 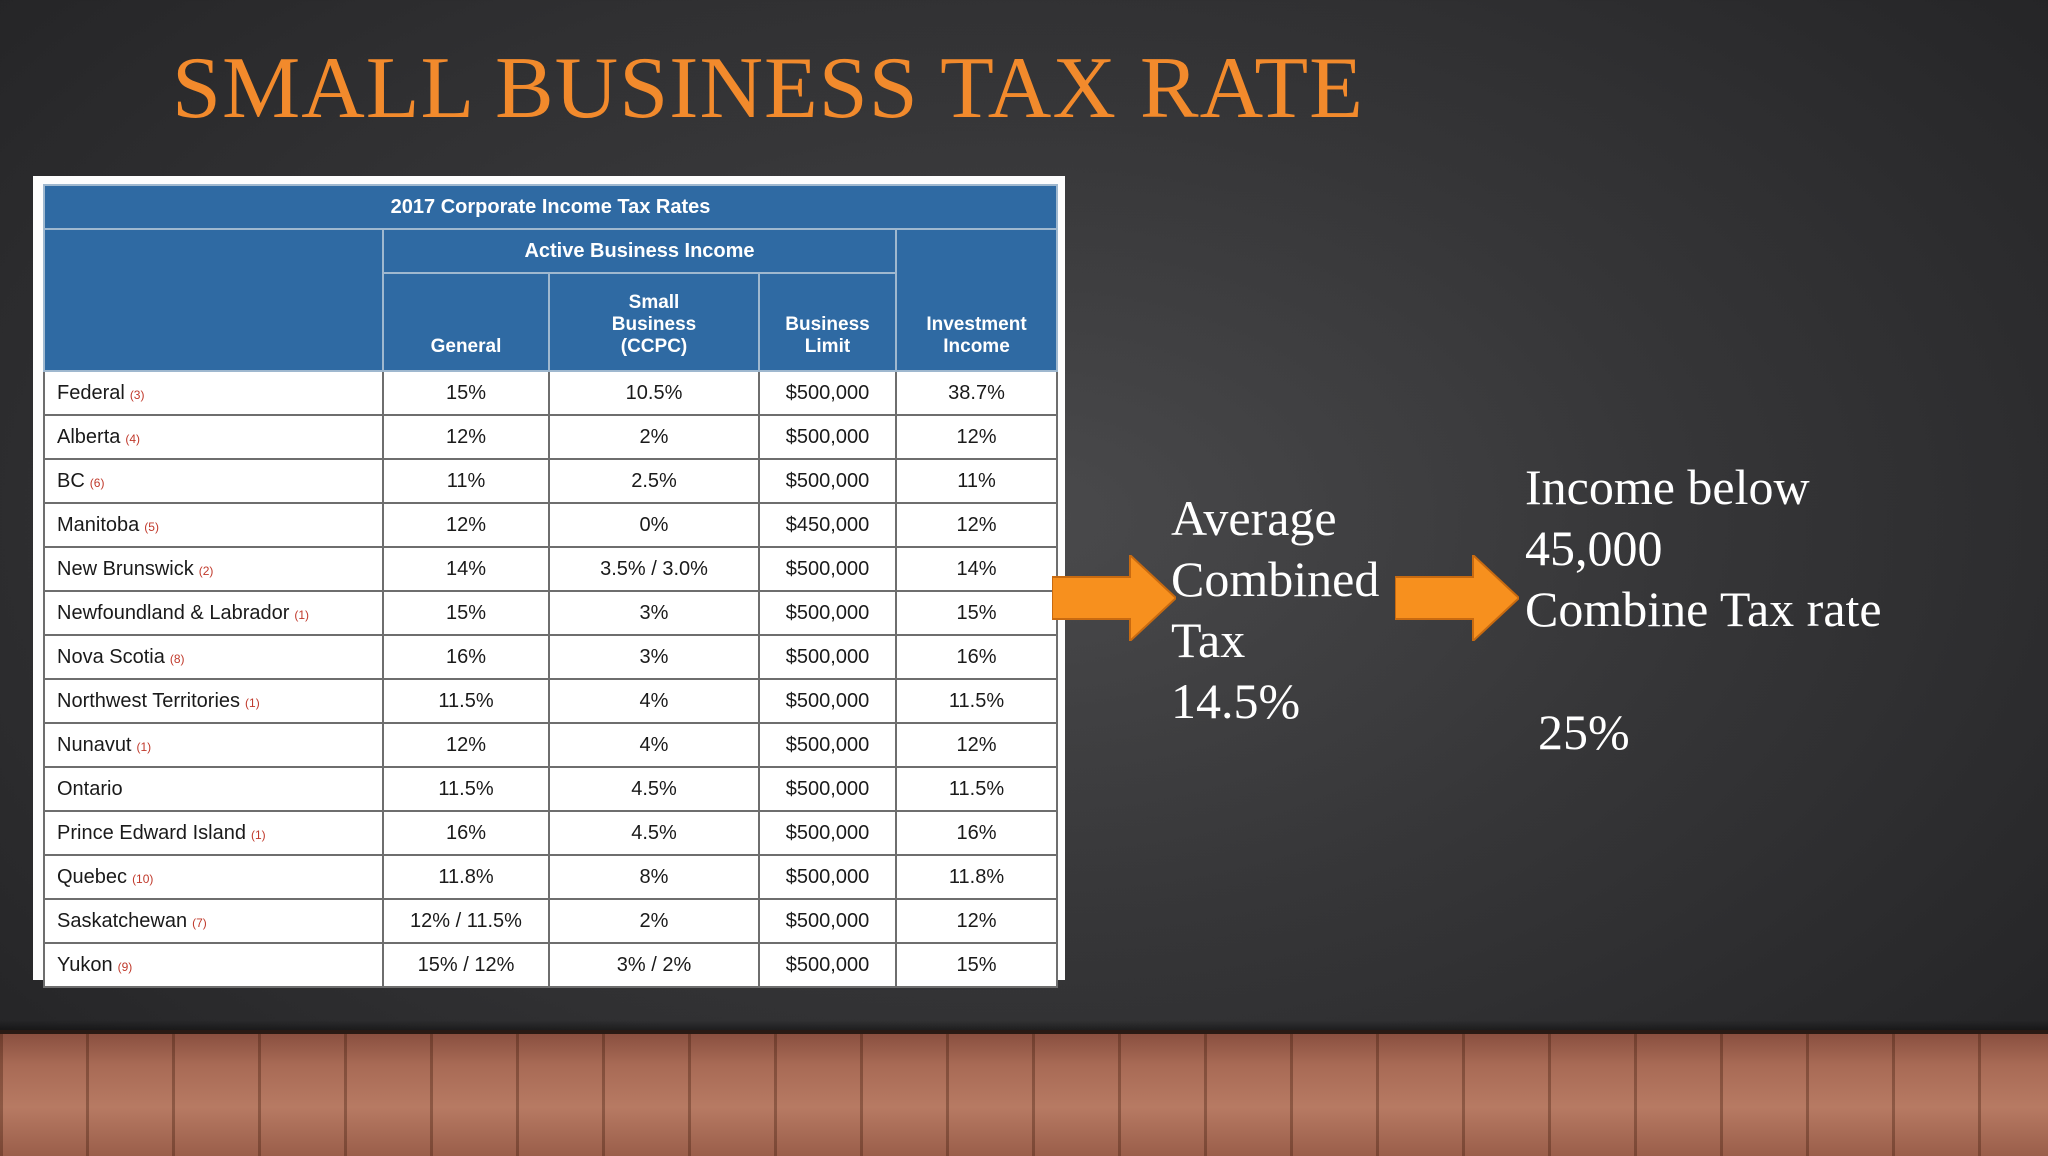 I want to click on province-cell: Ontario, so click(x=213, y=789).